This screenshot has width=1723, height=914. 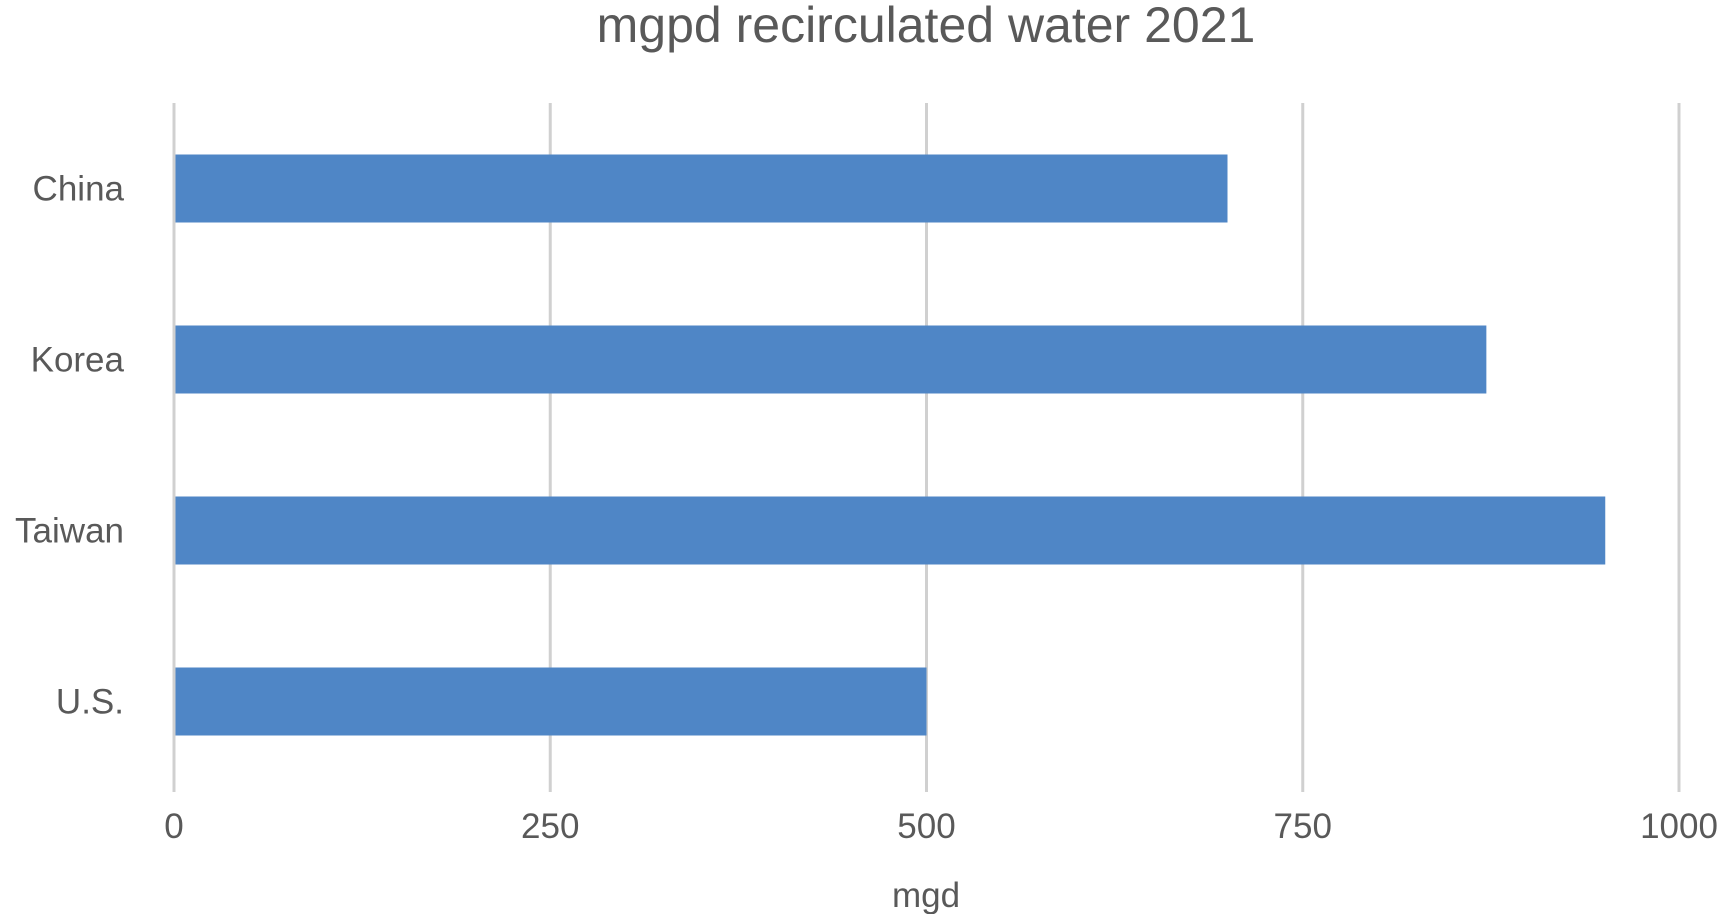 What do you see at coordinates (173, 826) in the screenshot?
I see `x-tick-label-0: 0` at bounding box center [173, 826].